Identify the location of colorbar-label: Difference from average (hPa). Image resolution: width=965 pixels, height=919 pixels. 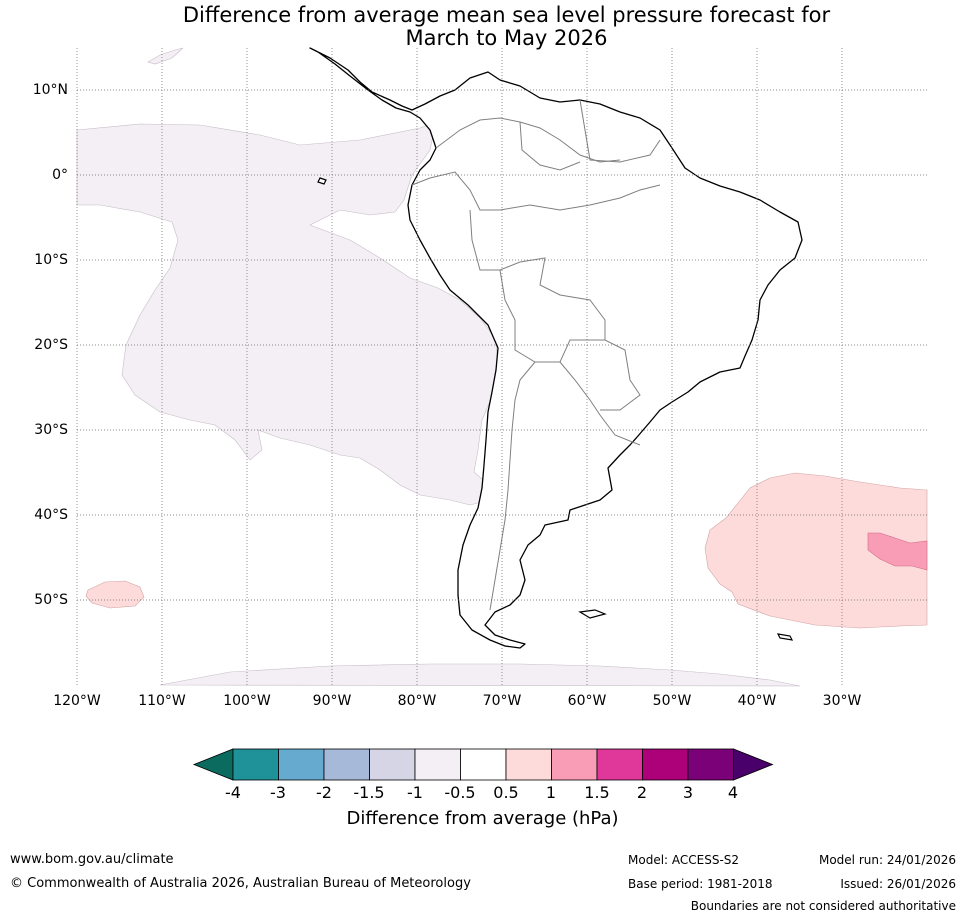
(482, 818).